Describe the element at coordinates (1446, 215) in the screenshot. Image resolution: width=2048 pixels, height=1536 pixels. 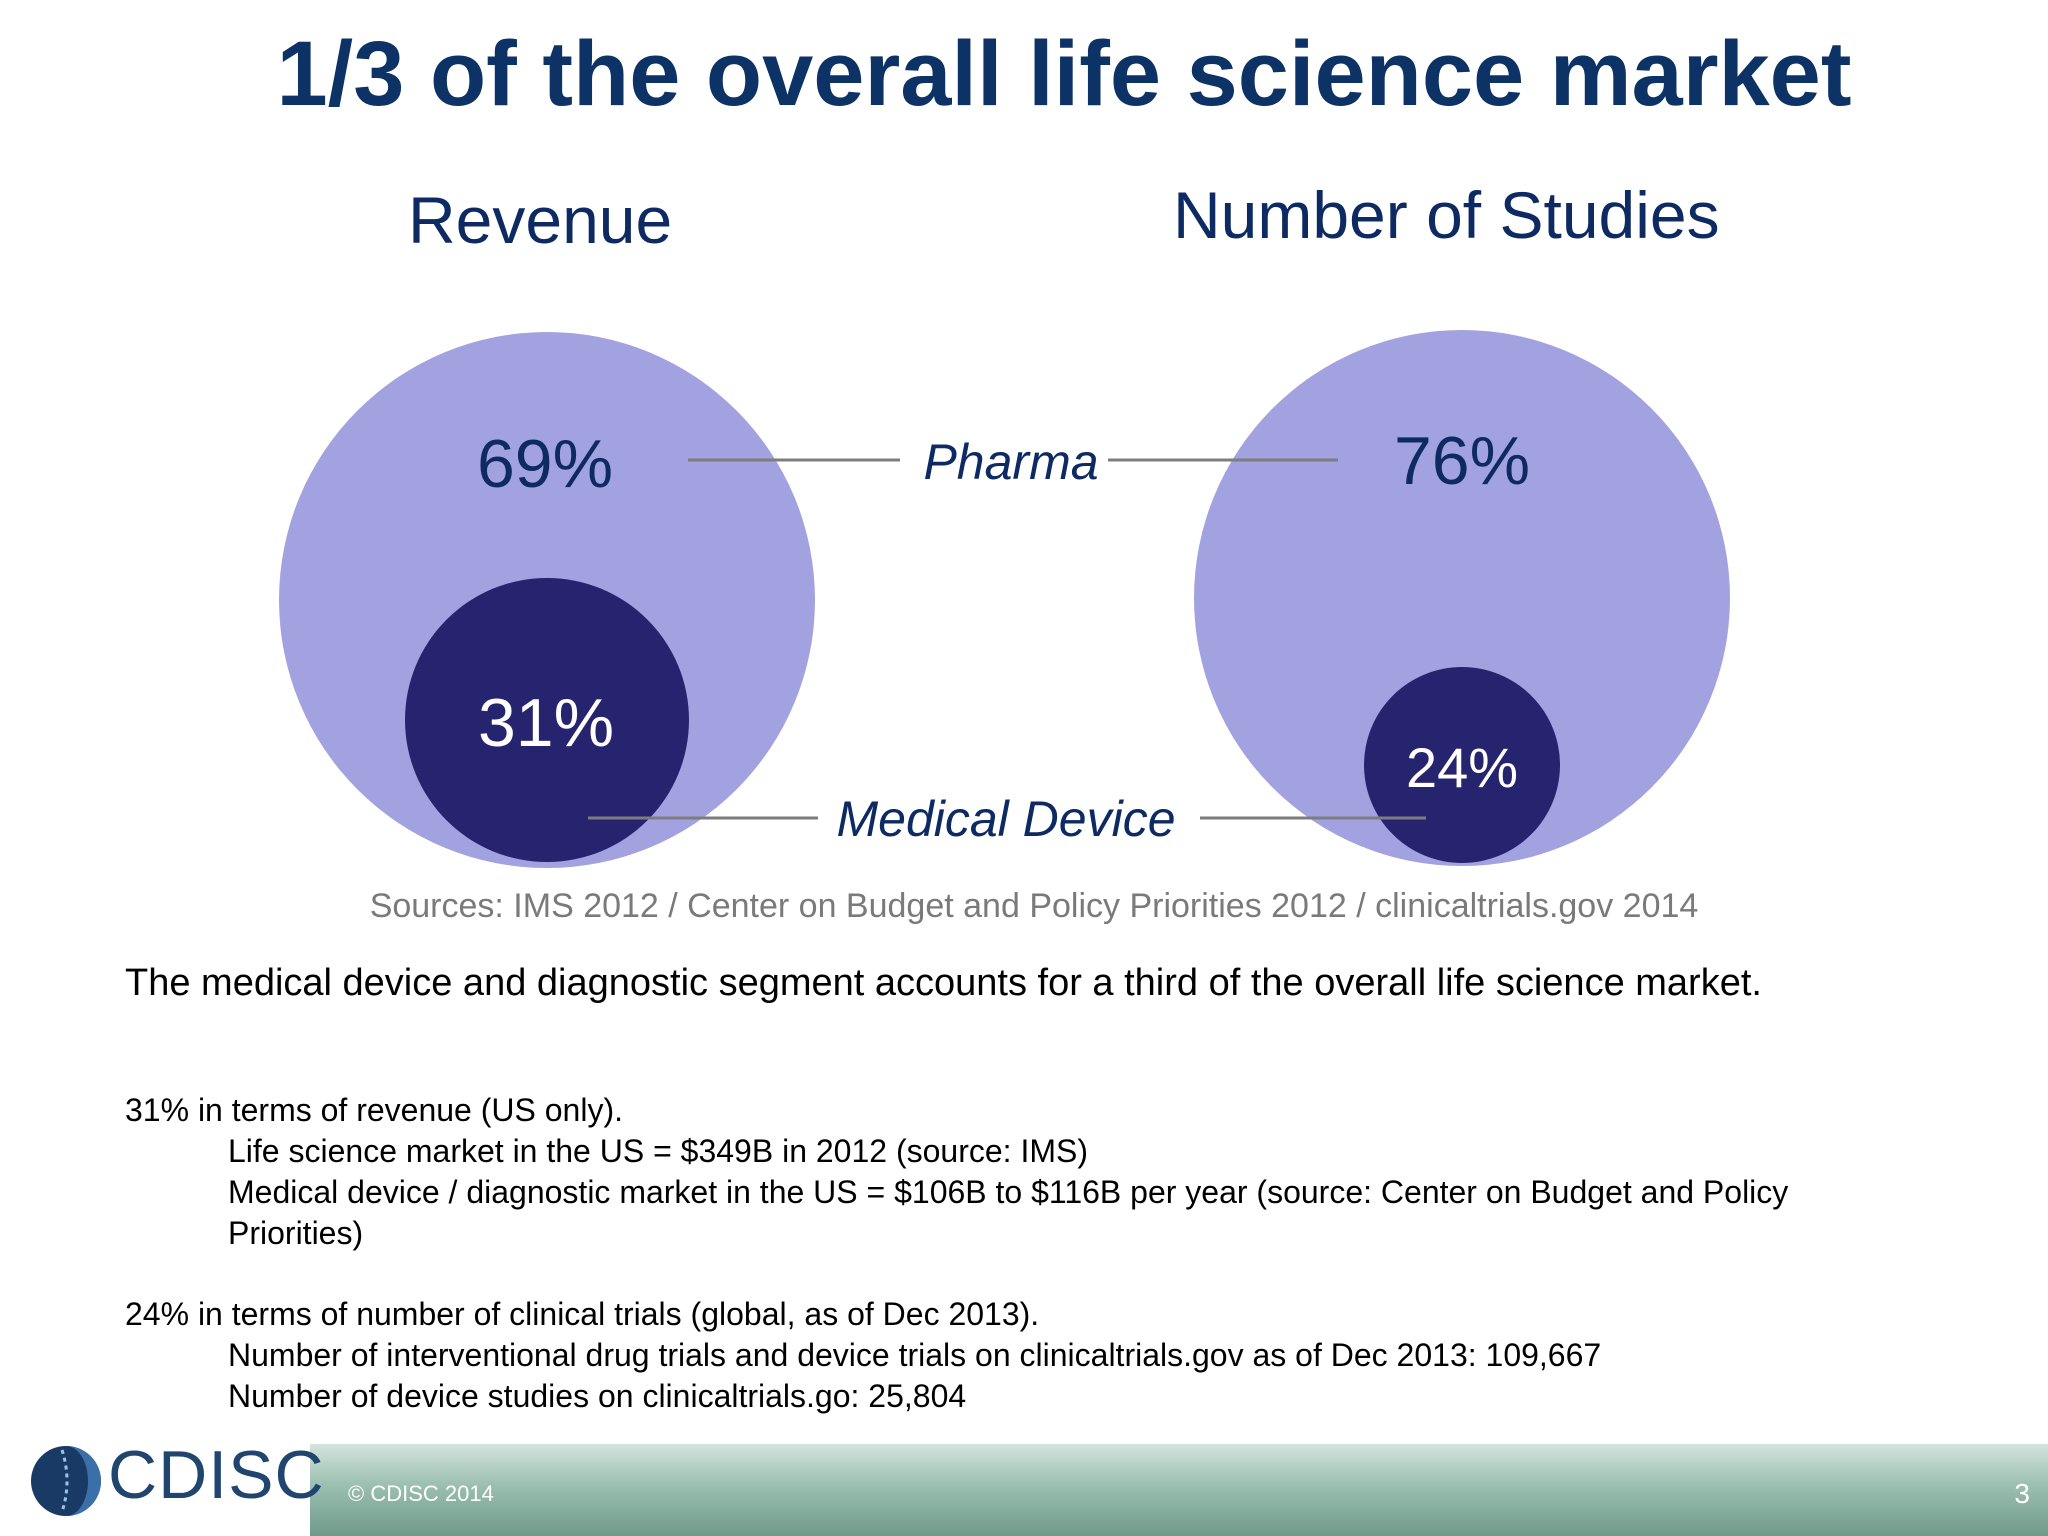
I see `studies-heading: Number of Studies` at that location.